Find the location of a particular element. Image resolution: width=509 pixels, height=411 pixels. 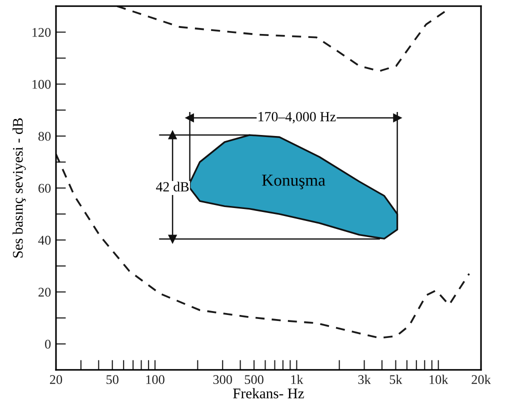

annotation: 170–4,000 Hz is located at coordinates (297, 118).